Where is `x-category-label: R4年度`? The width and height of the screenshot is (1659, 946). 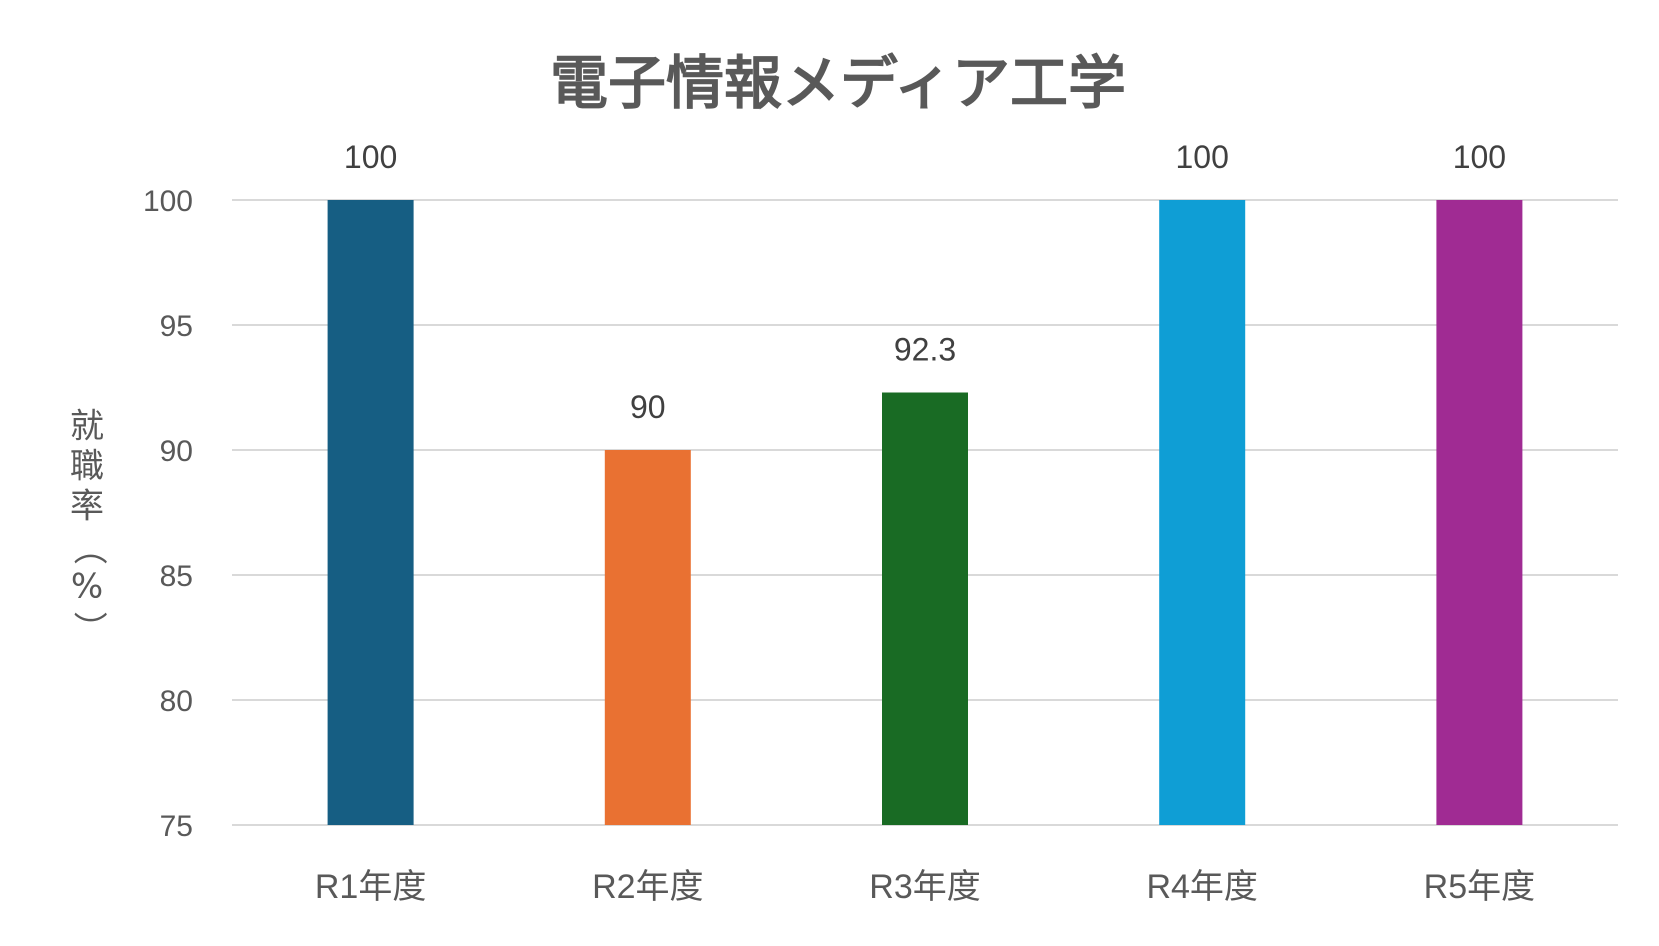 x-category-label: R4年度 is located at coordinates (1201, 887).